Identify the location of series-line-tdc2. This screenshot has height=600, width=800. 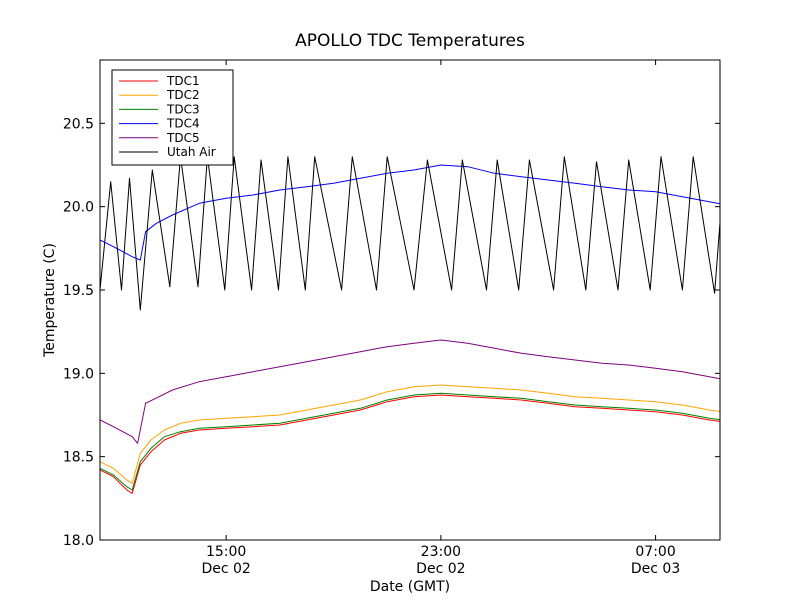
(410, 434).